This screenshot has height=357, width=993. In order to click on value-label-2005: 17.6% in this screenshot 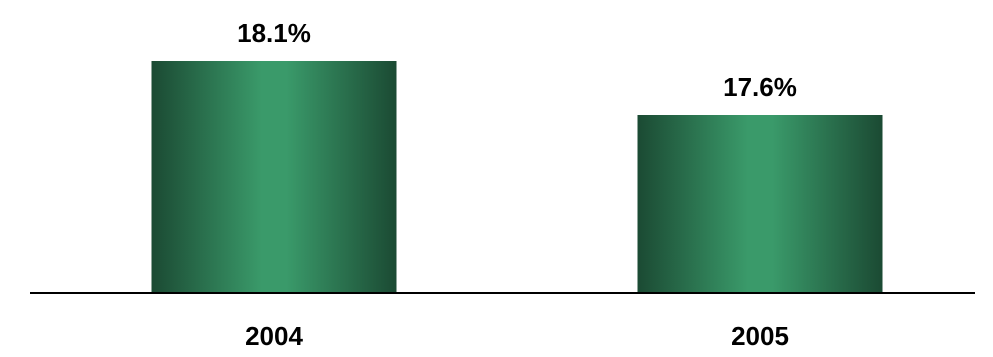, I will do `click(760, 87)`.